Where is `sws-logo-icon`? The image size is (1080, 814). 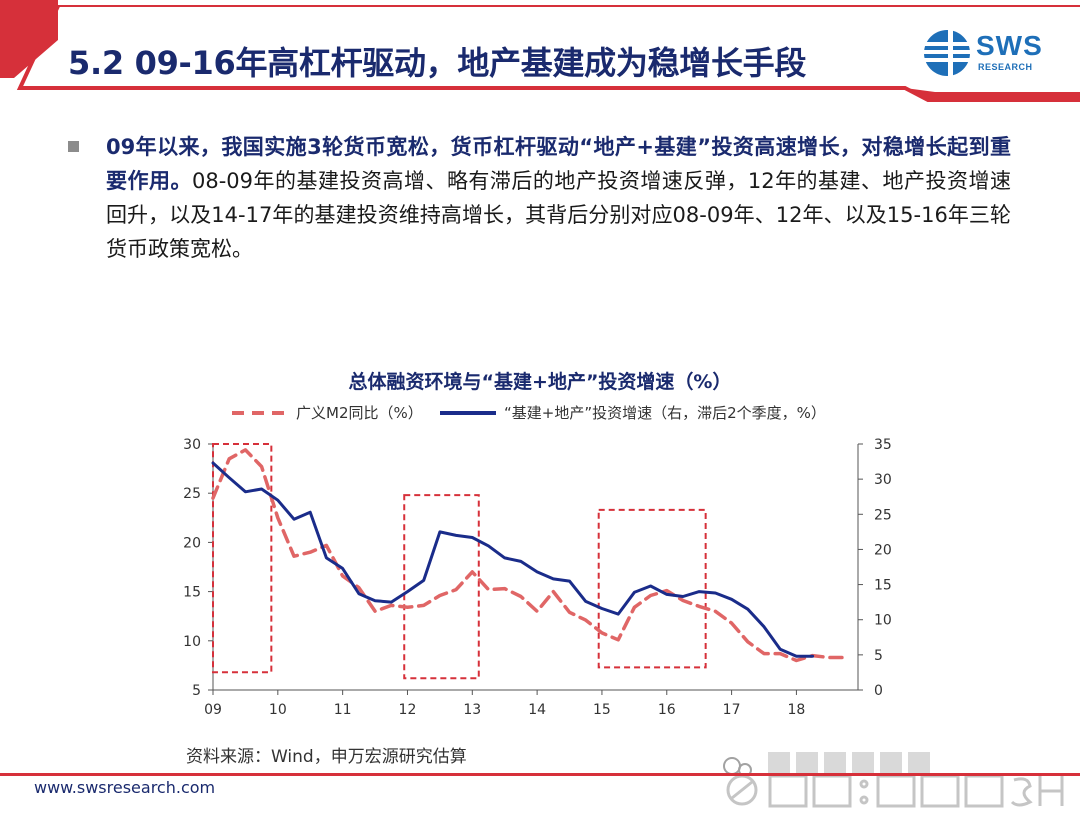 sws-logo-icon is located at coordinates (947, 53).